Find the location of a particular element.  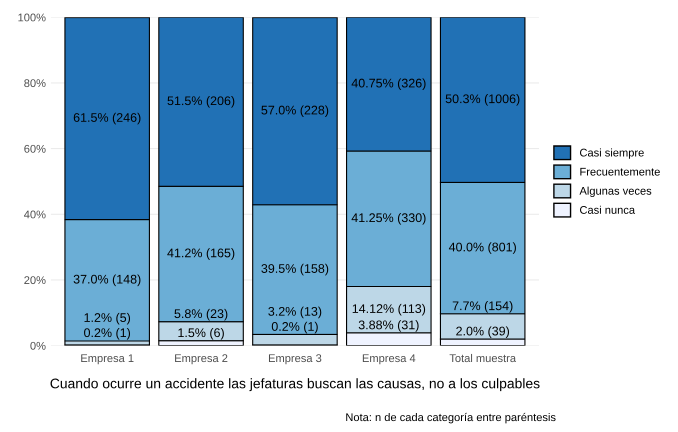

data-label: 40.0% (801) is located at coordinates (482, 248).